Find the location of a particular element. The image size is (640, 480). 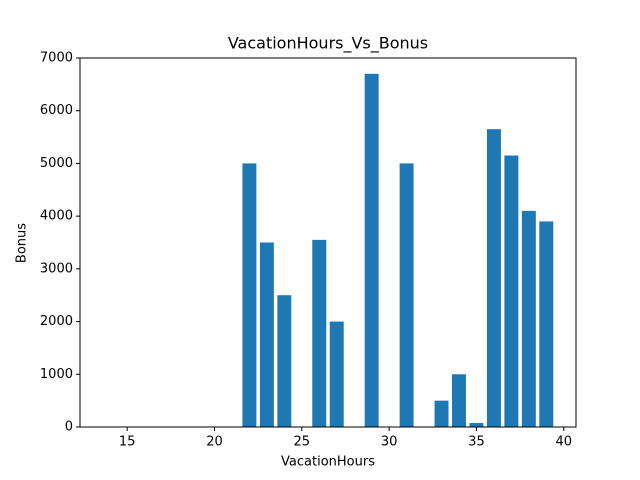

y-tick-label: 6000 is located at coordinates (56, 110).